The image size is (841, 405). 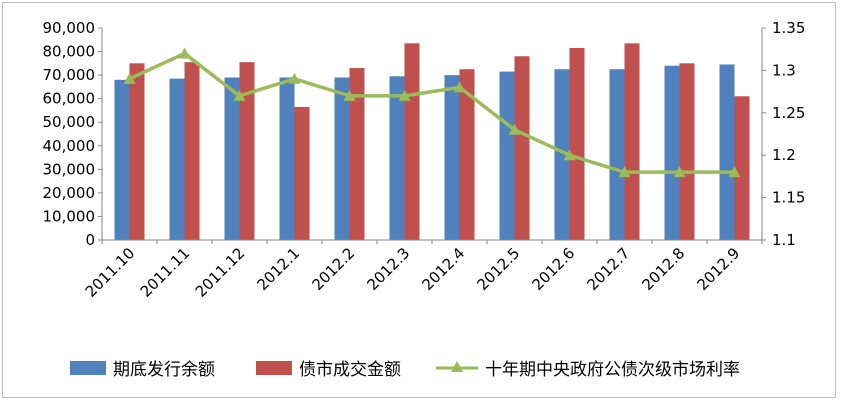 What do you see at coordinates (110, 272) in the screenshot?
I see `x-tick-label: 2011.10` at bounding box center [110, 272].